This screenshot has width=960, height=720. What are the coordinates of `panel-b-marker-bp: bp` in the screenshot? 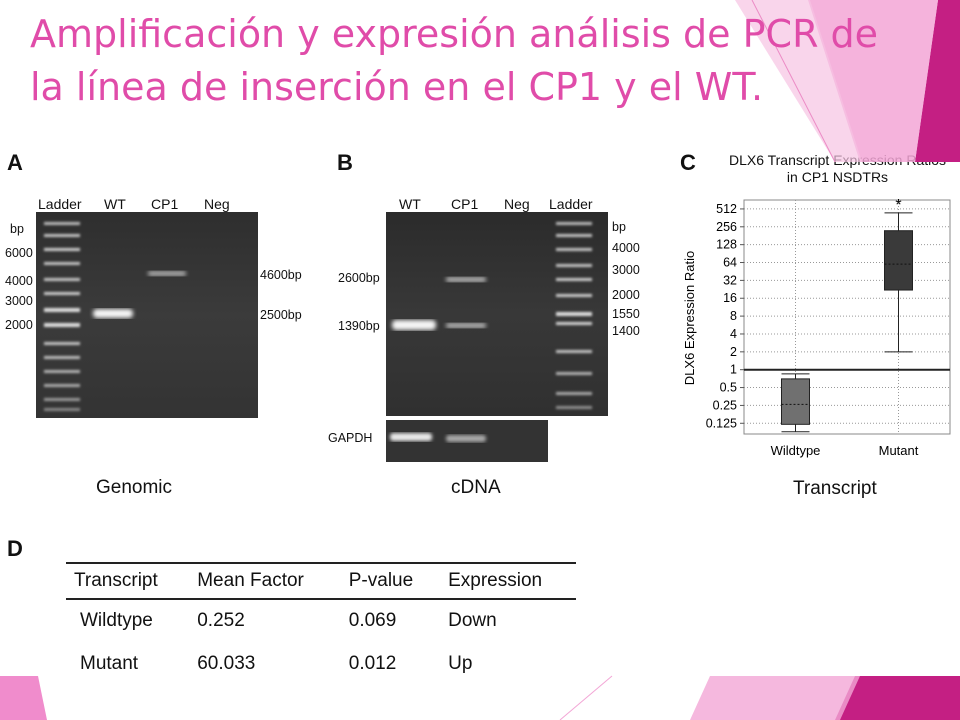 It's located at (619, 227).